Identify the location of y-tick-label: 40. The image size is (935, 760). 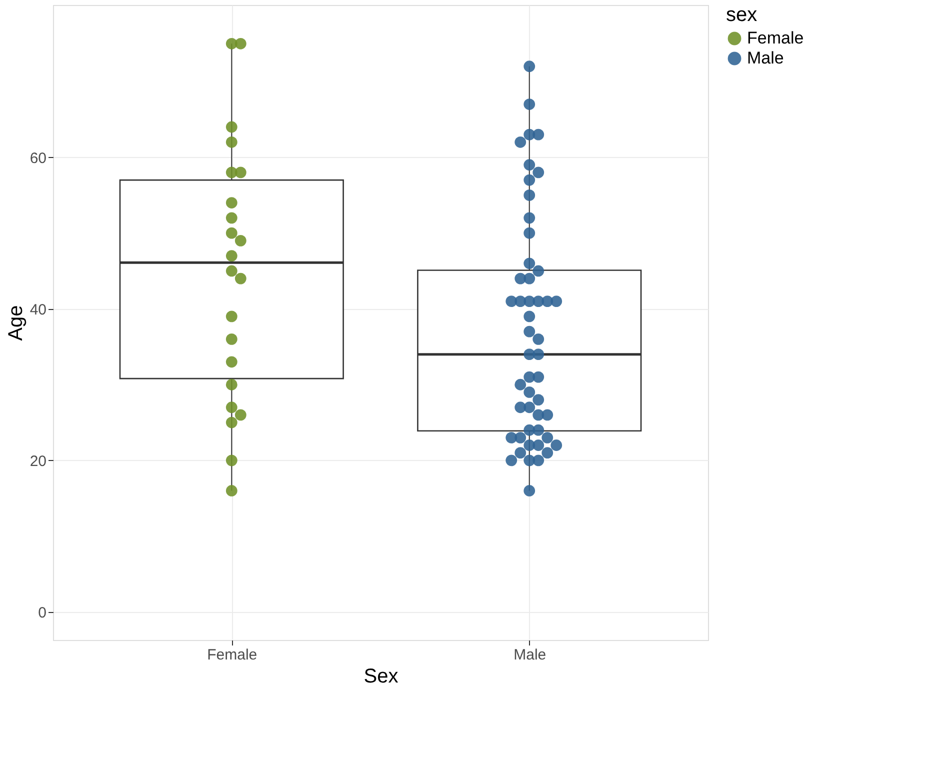
(38, 309).